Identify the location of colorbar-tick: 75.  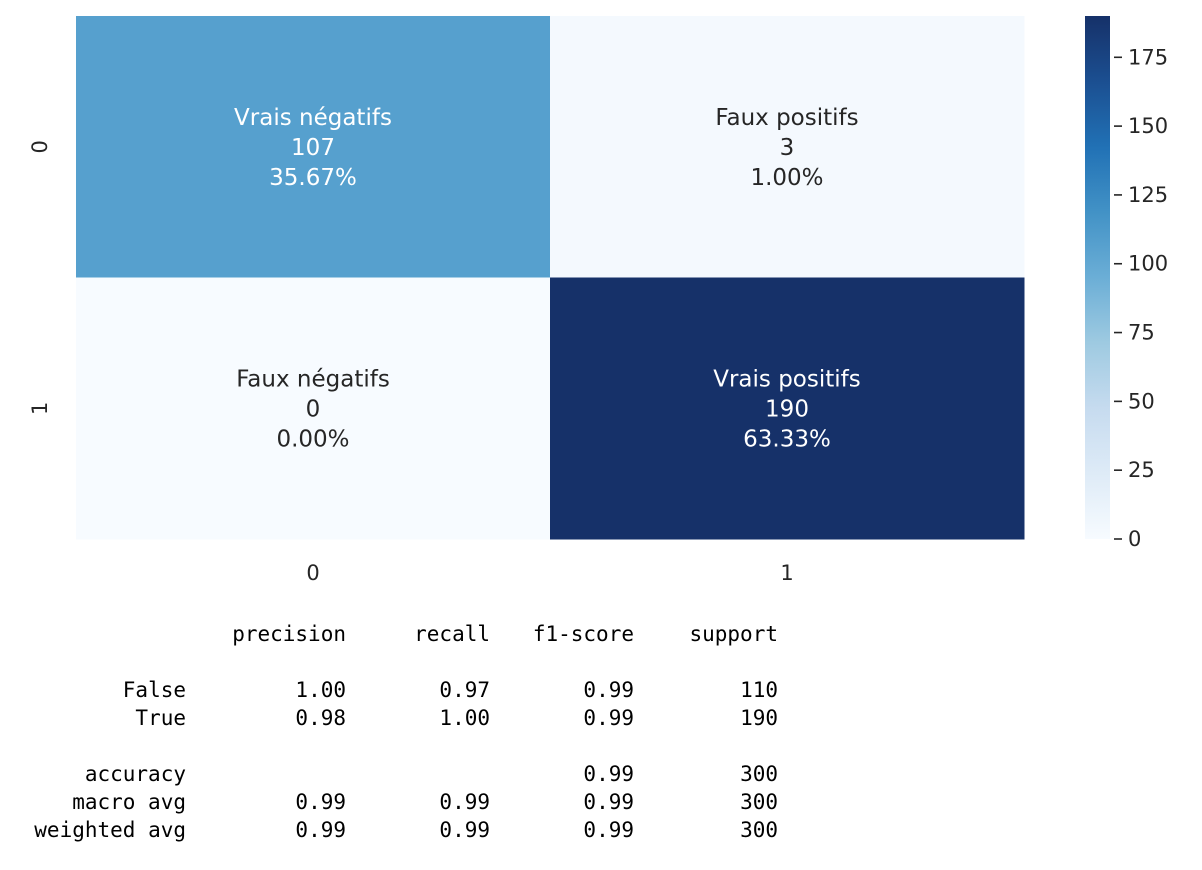
(1134, 333).